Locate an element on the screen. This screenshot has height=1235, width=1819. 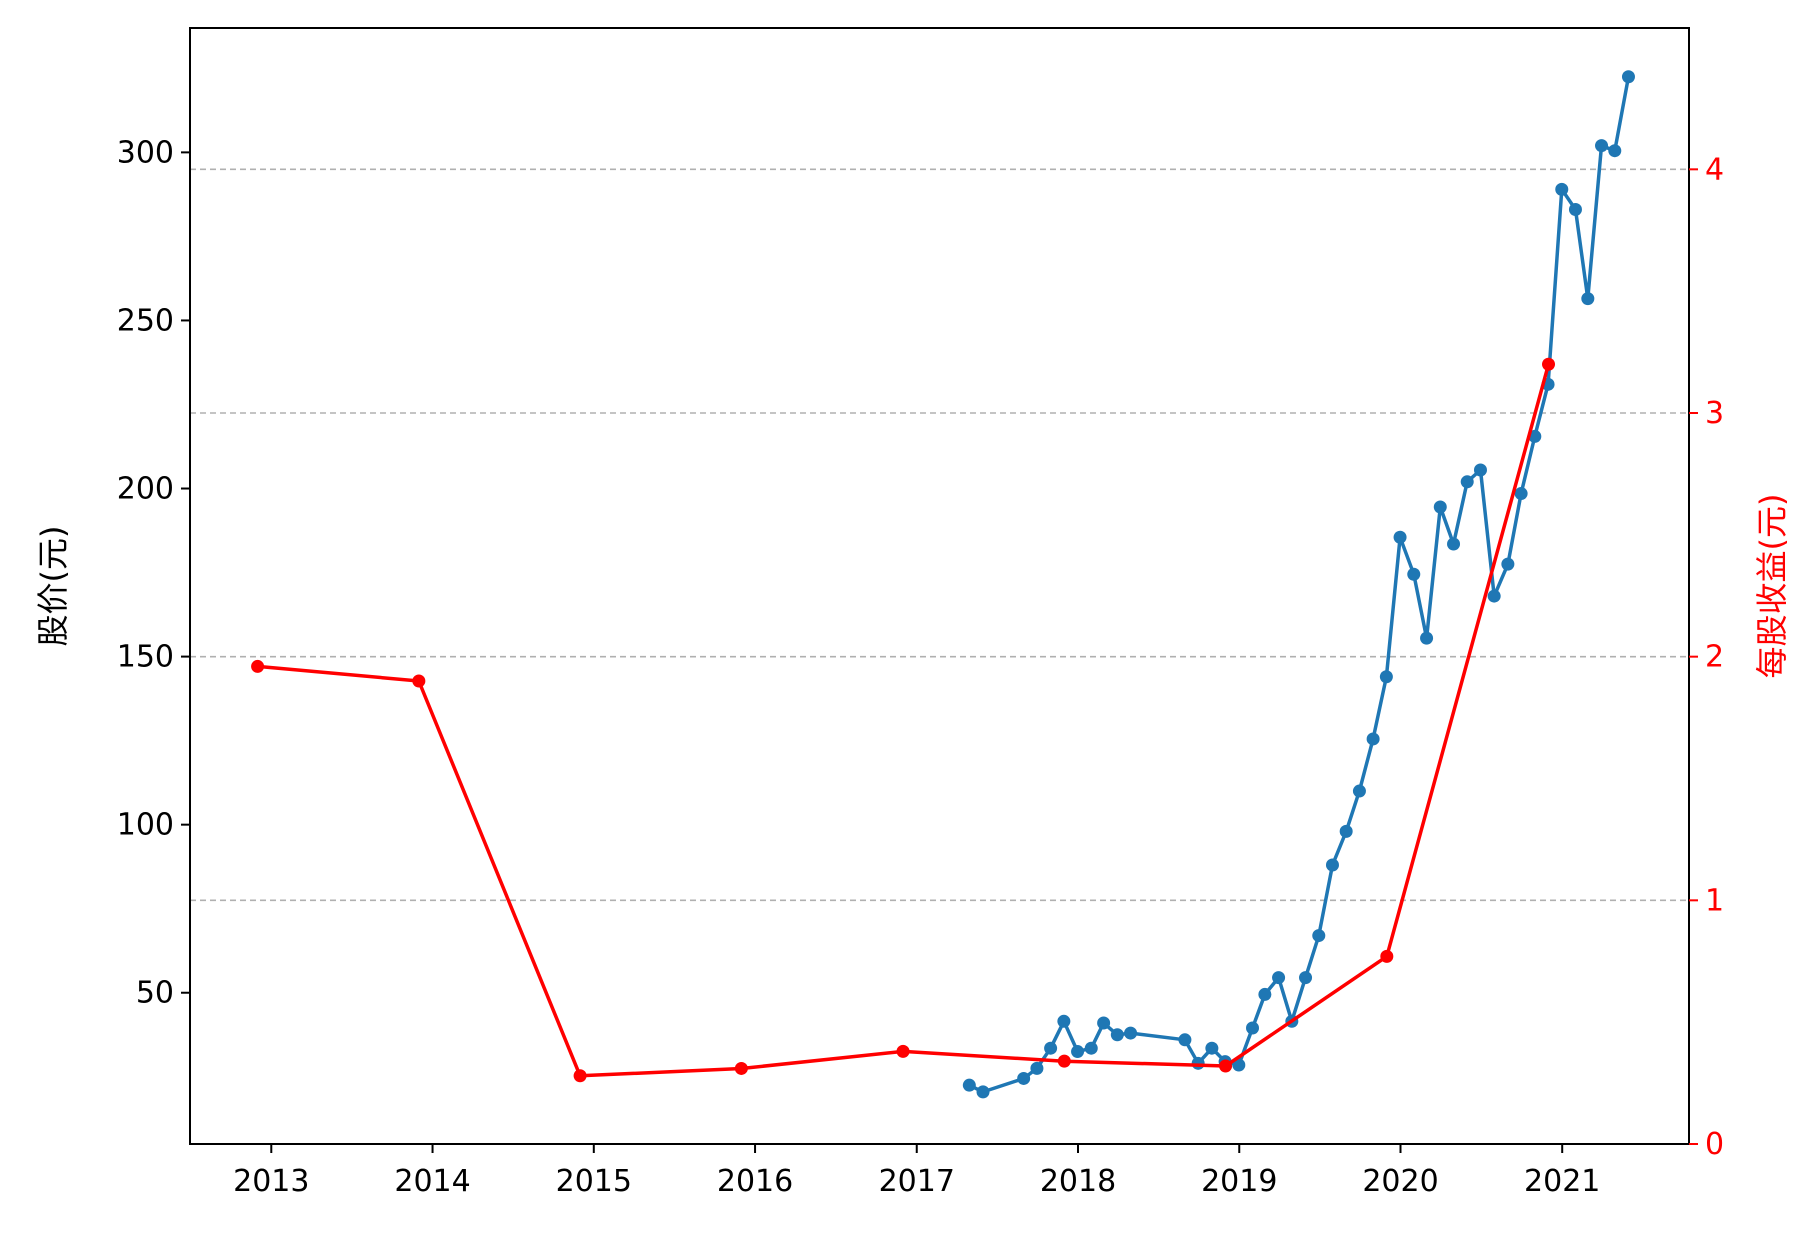
x-axis: 2013 2014 2015 2016 2017 2018 2019 2020 2021 is located at coordinates (916, 1171).